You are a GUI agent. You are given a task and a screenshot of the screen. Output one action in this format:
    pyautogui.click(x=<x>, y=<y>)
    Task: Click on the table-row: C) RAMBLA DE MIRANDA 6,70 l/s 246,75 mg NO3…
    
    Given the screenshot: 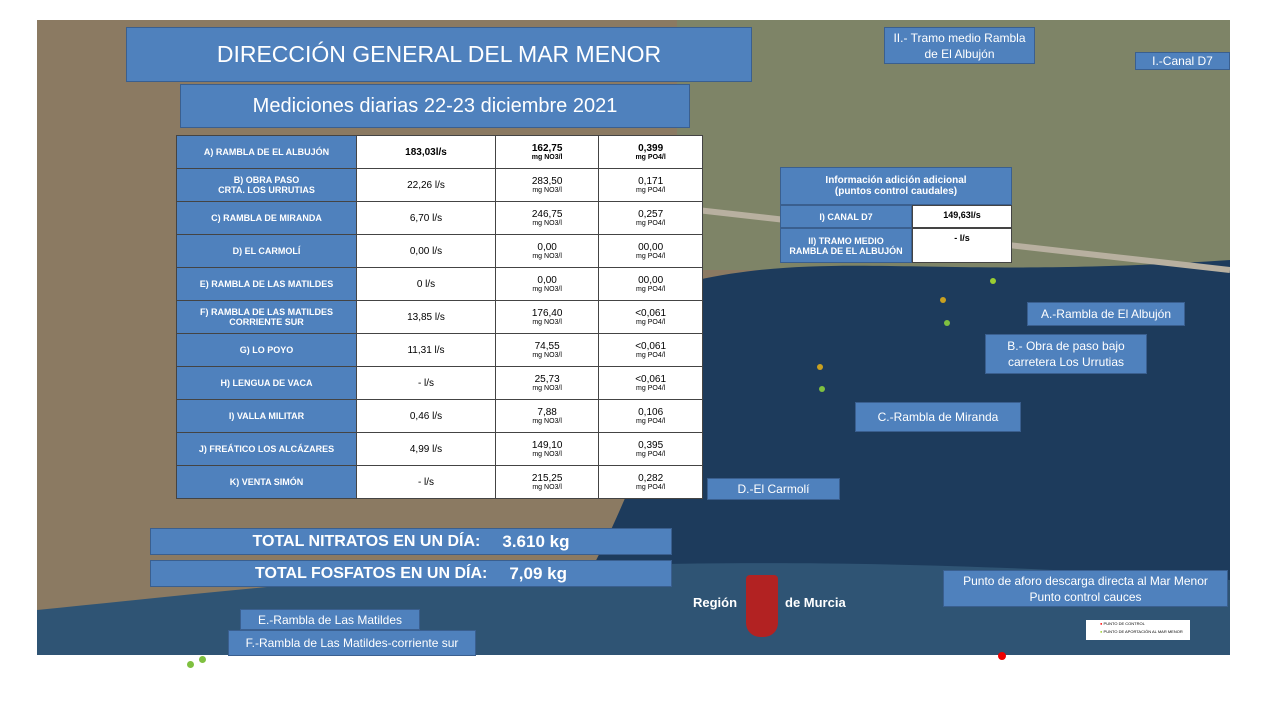 What is the action you would take?
    pyautogui.click(x=439, y=218)
    